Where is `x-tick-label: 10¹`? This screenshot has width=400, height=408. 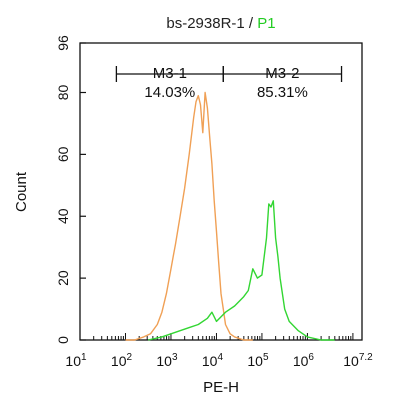
x-tick-label: 10¹ is located at coordinates (76, 360).